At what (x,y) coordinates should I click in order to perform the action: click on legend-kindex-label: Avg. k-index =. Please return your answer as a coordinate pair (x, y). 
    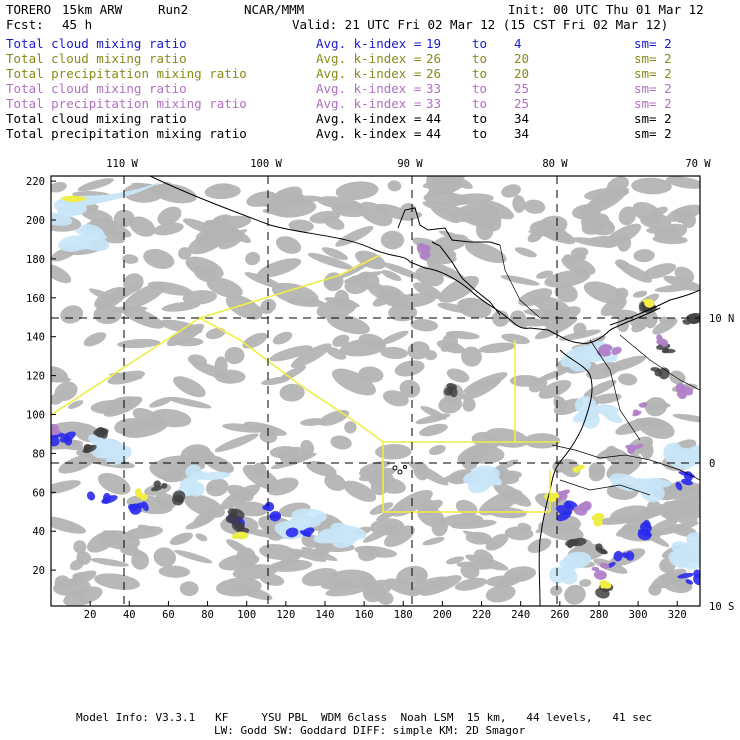
    Looking at the image, I should click on (369, 58).